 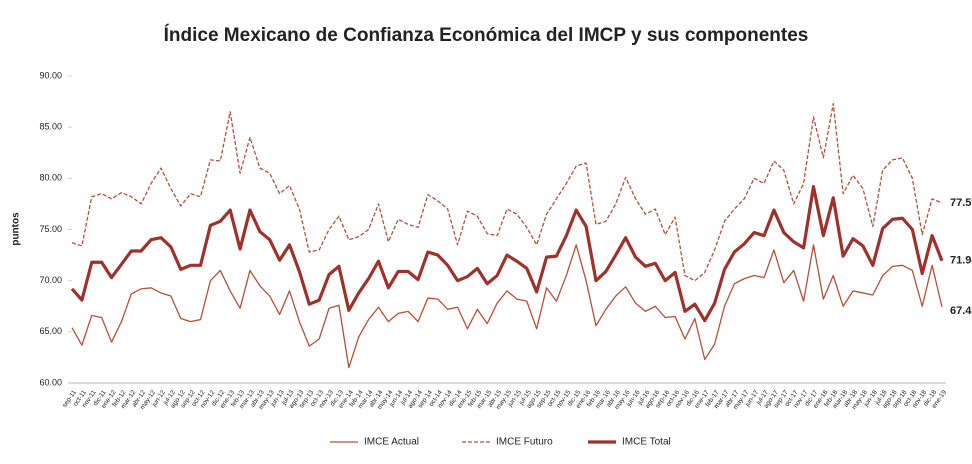 What do you see at coordinates (16, 229) in the screenshot?
I see `y-axis-label: puntos` at bounding box center [16, 229].